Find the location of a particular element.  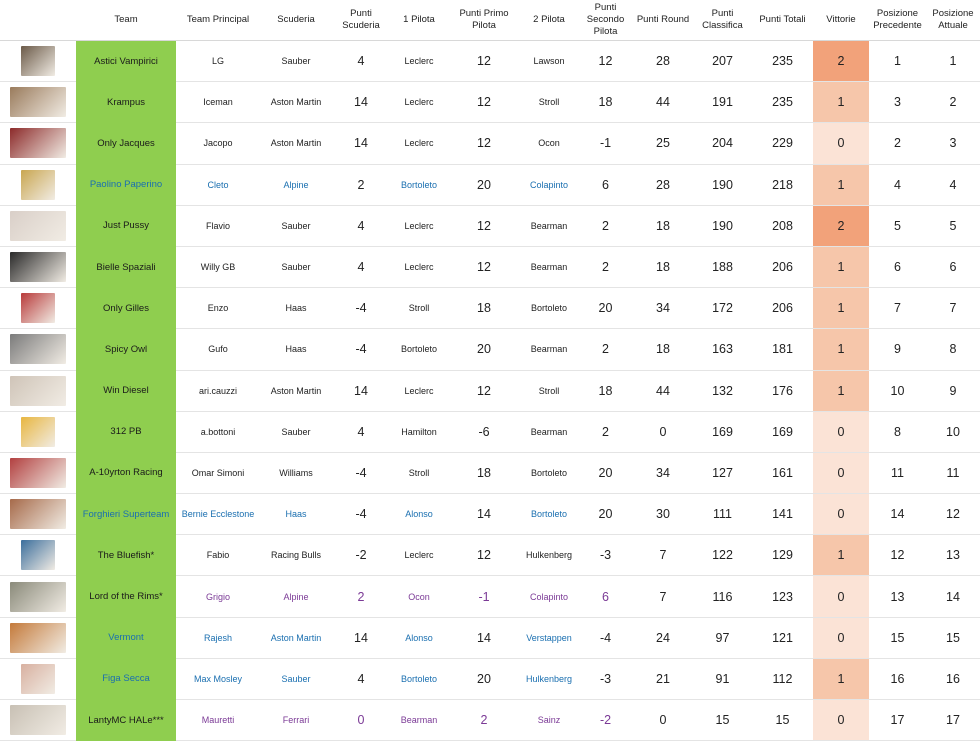

pos-att-cell: 2 is located at coordinates (953, 102).